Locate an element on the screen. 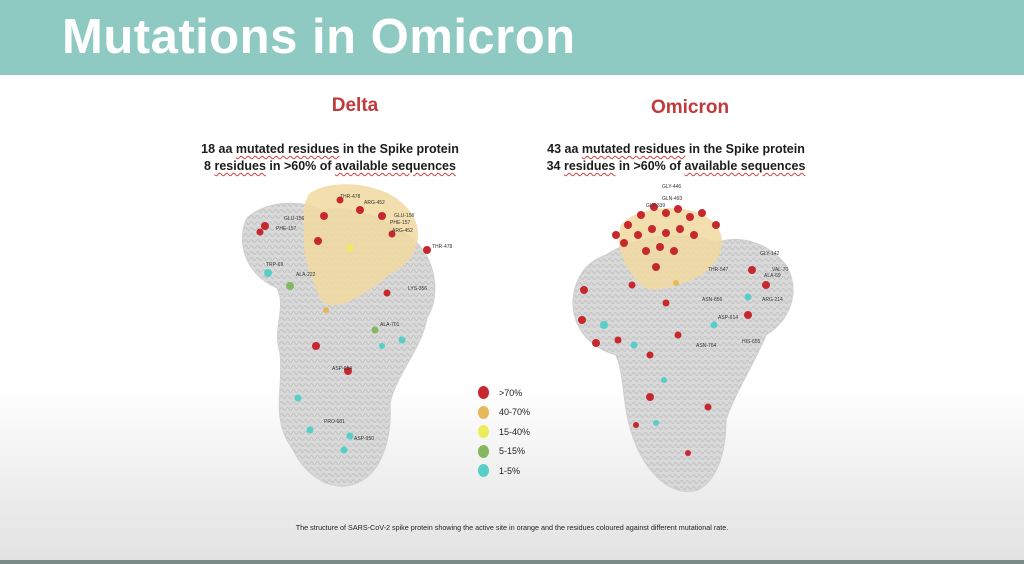  svg-text: ASP-950 is located at coordinates (364, 439).